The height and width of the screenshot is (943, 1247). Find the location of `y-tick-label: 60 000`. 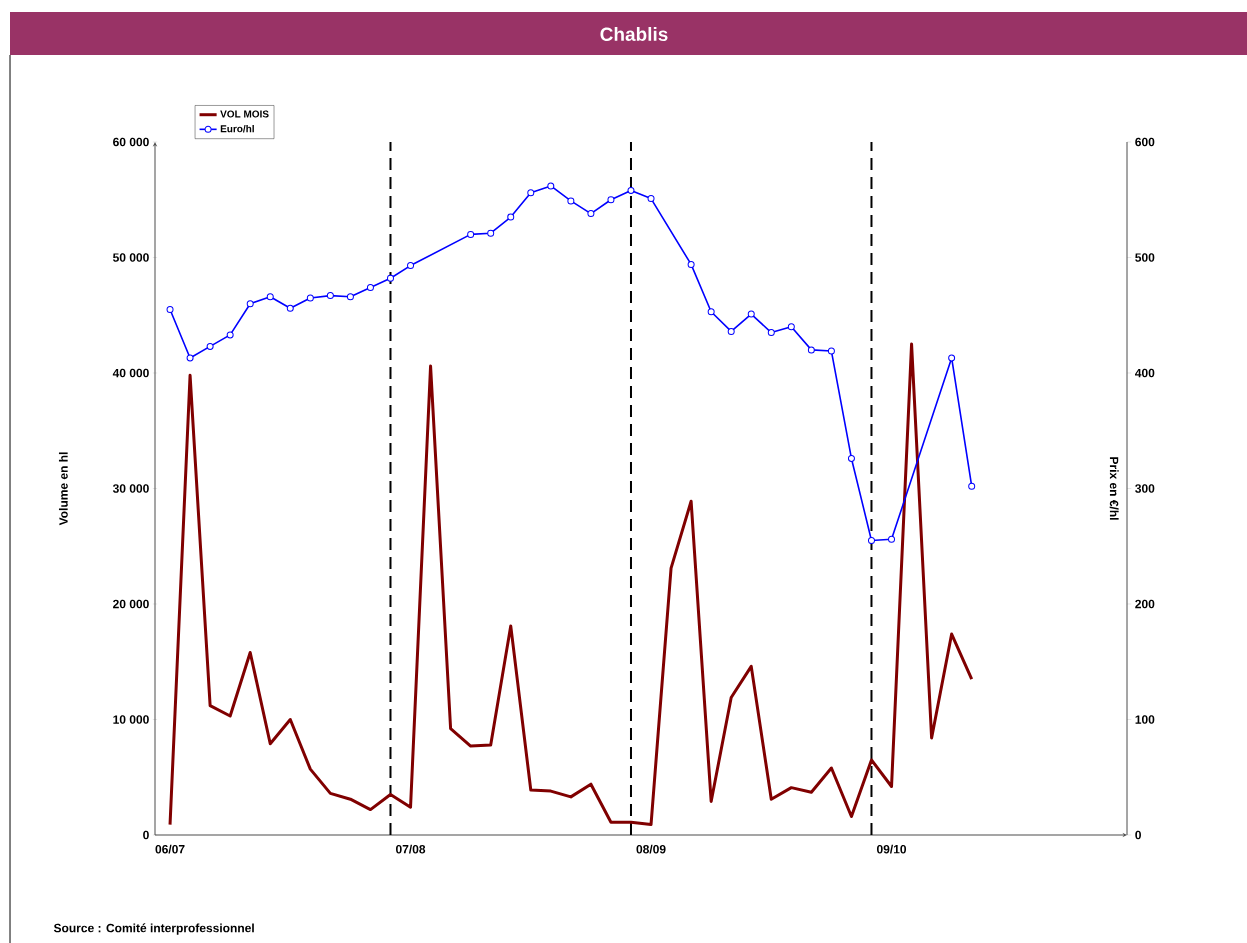

y-tick-label: 60 000 is located at coordinates (131, 142).